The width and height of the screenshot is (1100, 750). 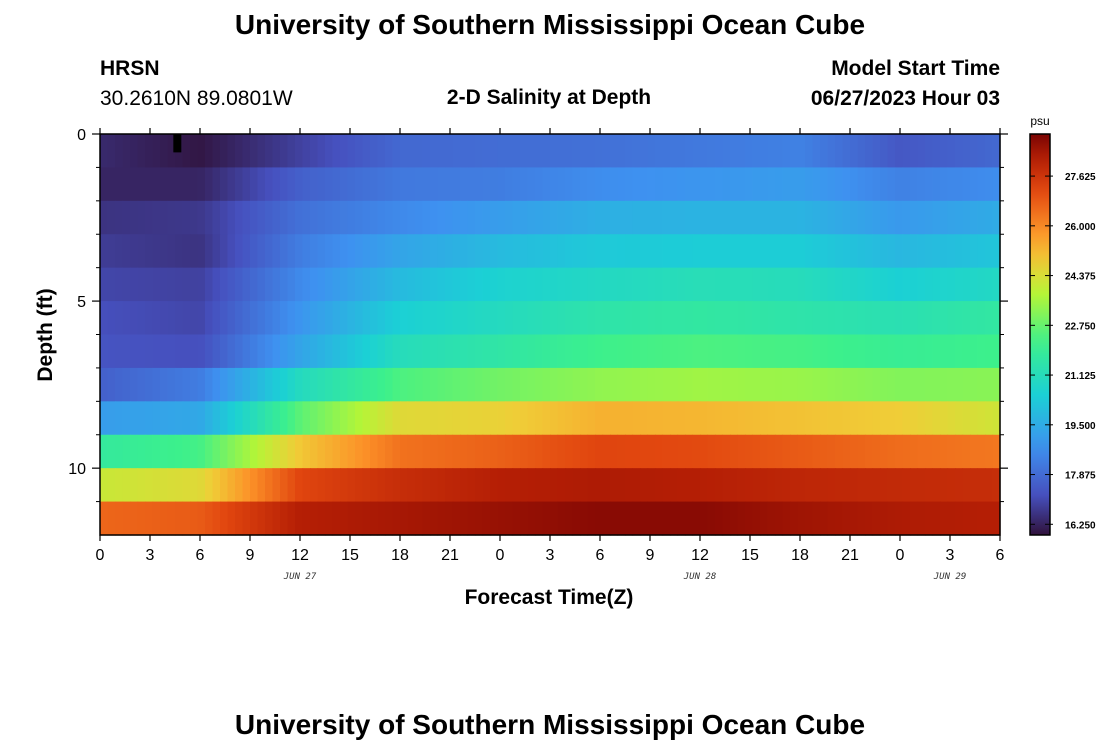 I want to click on colorbar-tick-label: 26.000, so click(x=1080, y=227).